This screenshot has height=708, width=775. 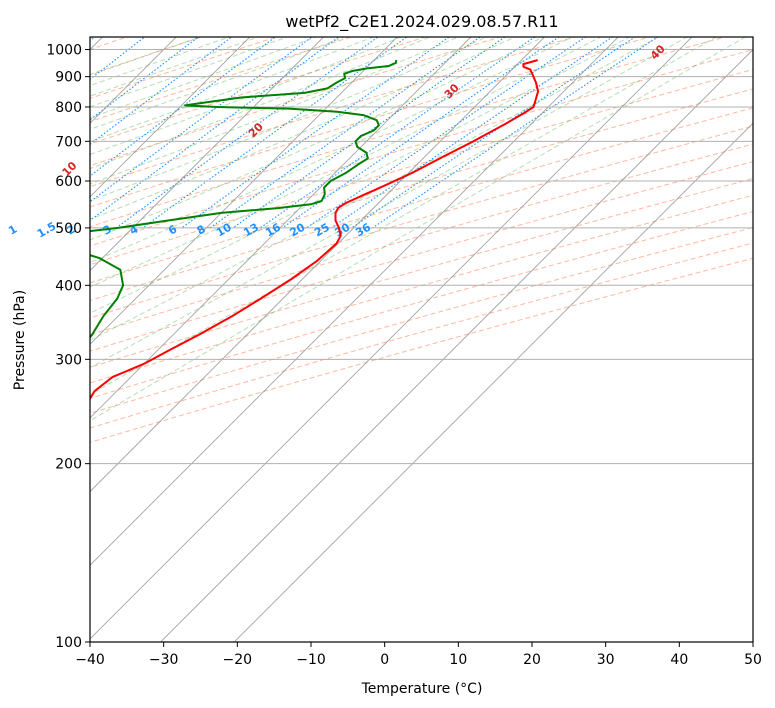 What do you see at coordinates (68, 360) in the screenshot?
I see `y-tick-label: 300` at bounding box center [68, 360].